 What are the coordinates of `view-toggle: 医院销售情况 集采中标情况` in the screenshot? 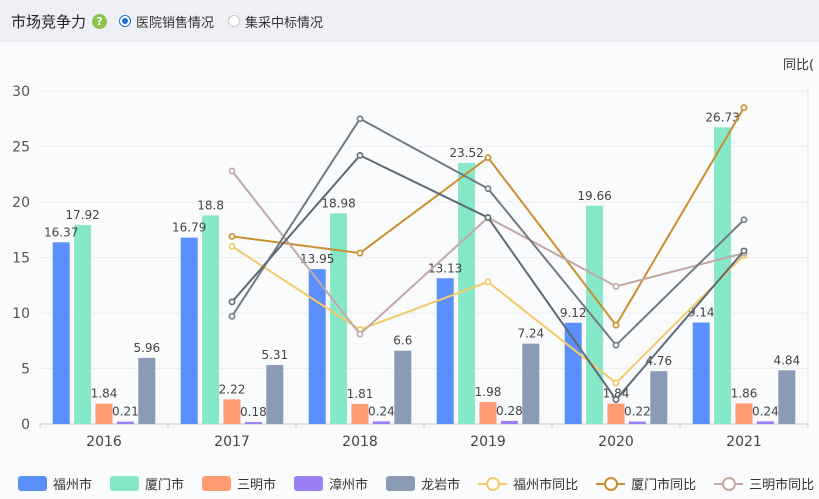 It's located at (228, 21).